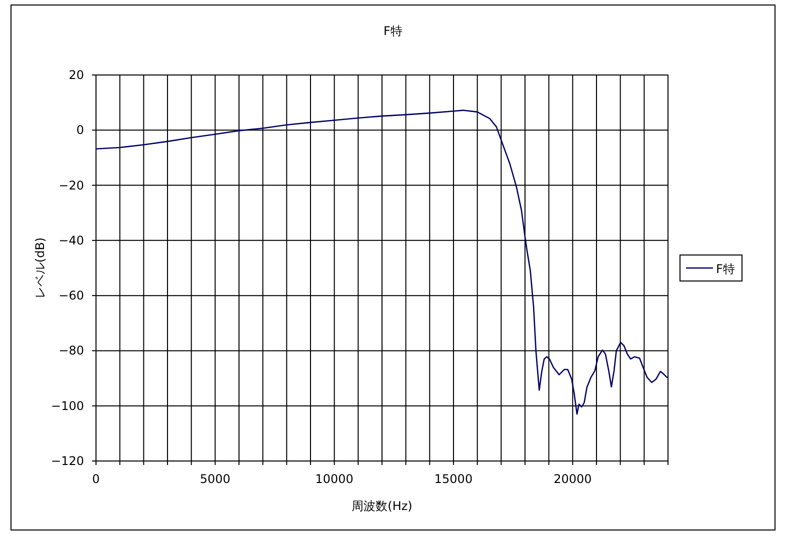  Describe the element at coordinates (67, 405) in the screenshot. I see `y-tick-label: −100` at that location.